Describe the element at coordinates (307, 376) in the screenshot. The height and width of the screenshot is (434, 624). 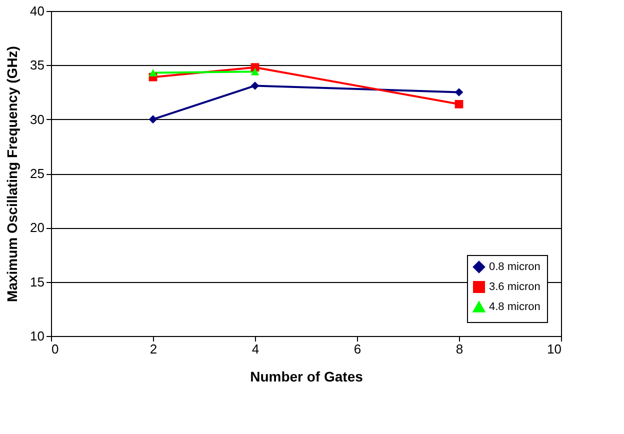
I see `x-axis-title: Number of Gates` at that location.